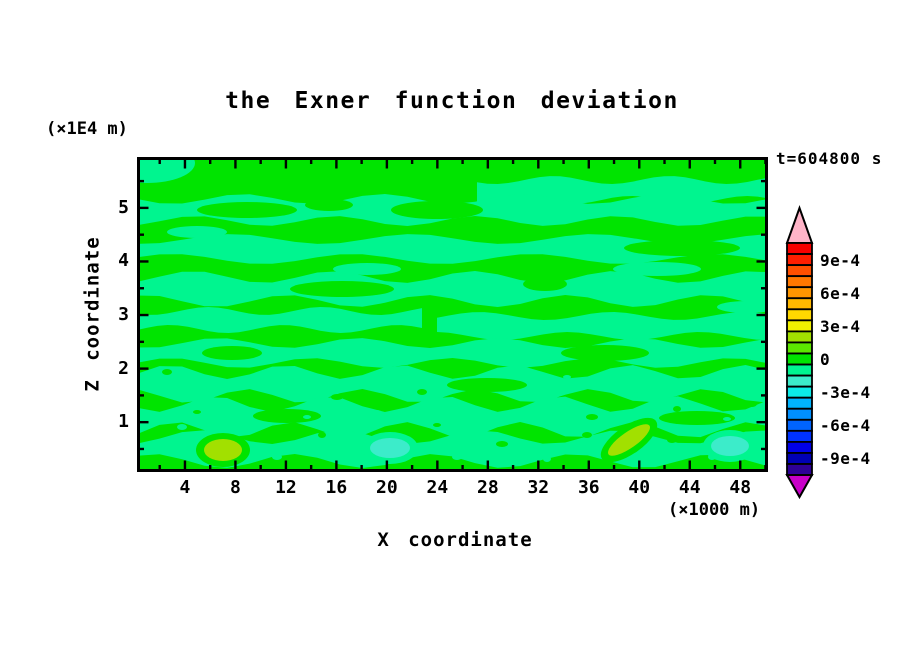 The image size is (904, 654). Describe the element at coordinates (829, 158) in the screenshot. I see `timestamp-label: t=604800 s` at that location.